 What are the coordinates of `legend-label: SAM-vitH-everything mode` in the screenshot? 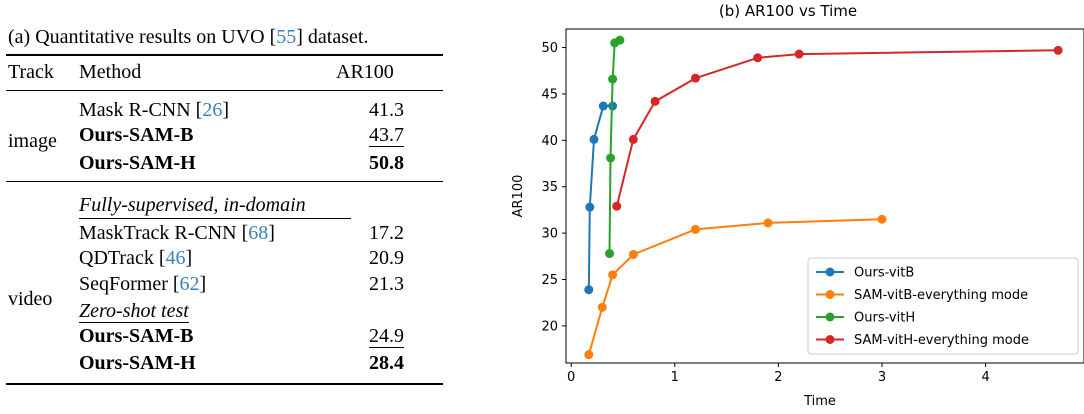 It's located at (941, 340).